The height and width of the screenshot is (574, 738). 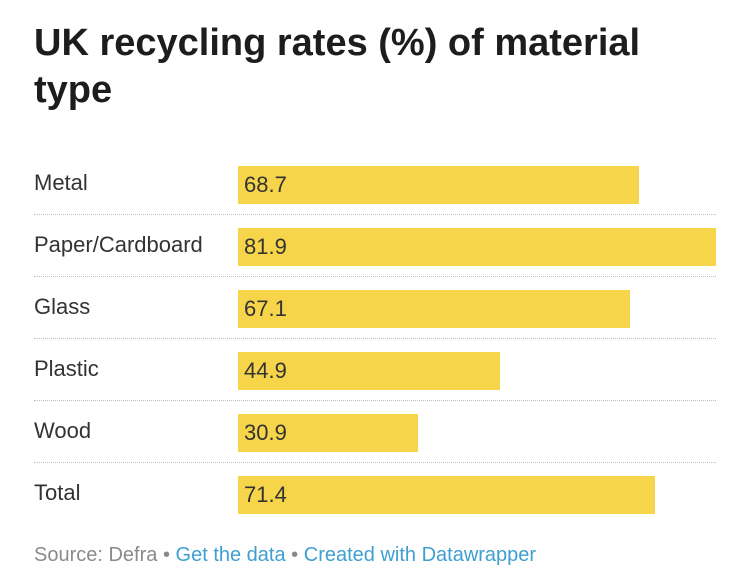 I want to click on category-label: Paper/Cardboard, so click(x=118, y=244).